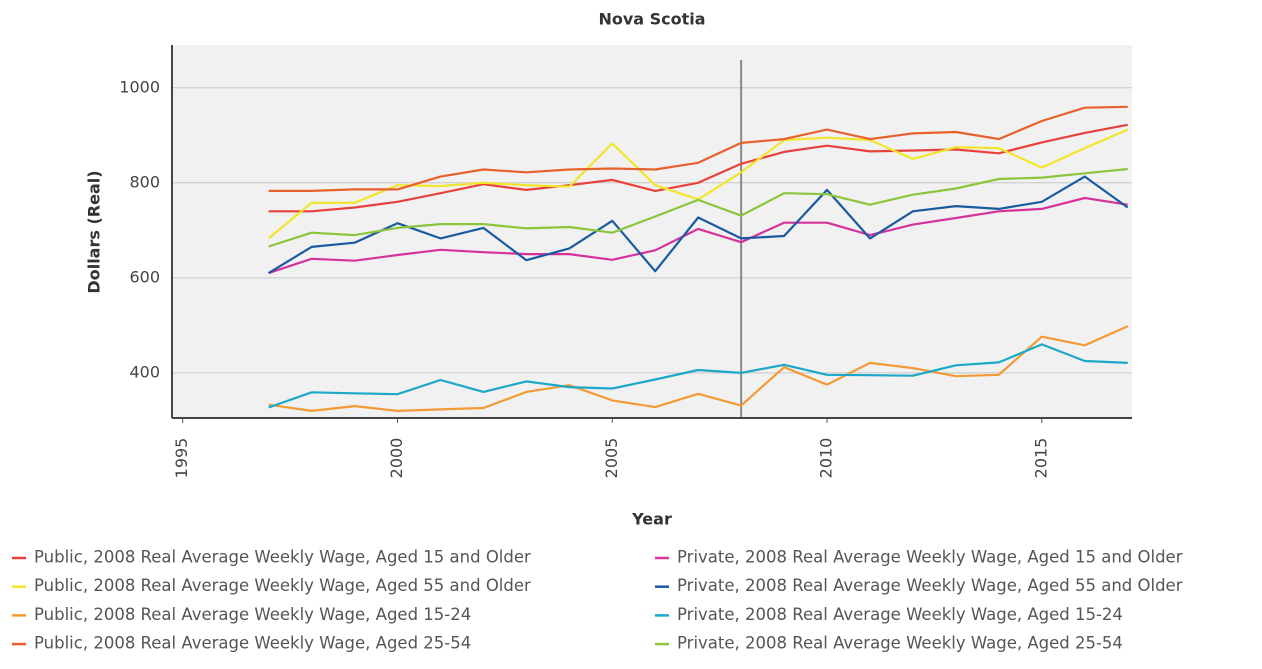  I want to click on chart-title: Nova Scotia, so click(651, 19).